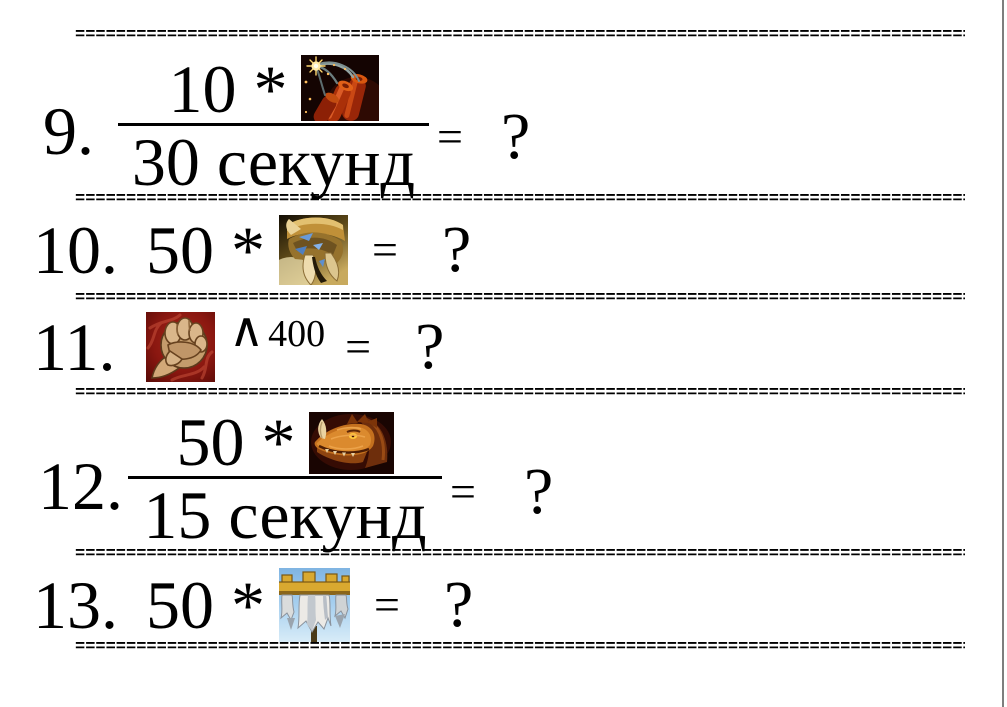  I want to click on fraction-denominator: 15 секунд, so click(285, 512).